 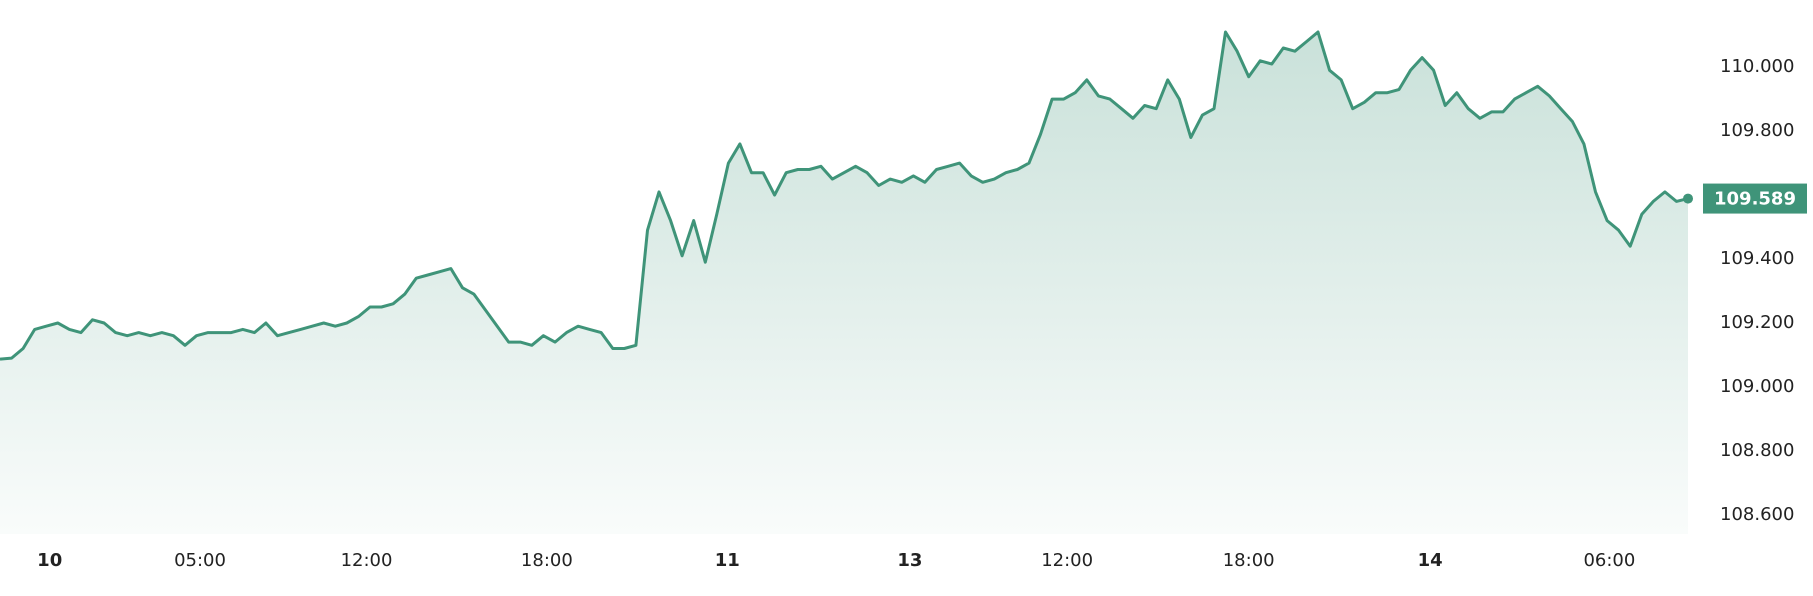 What do you see at coordinates (1430, 560) in the screenshot?
I see `x-tick-label: 14` at bounding box center [1430, 560].